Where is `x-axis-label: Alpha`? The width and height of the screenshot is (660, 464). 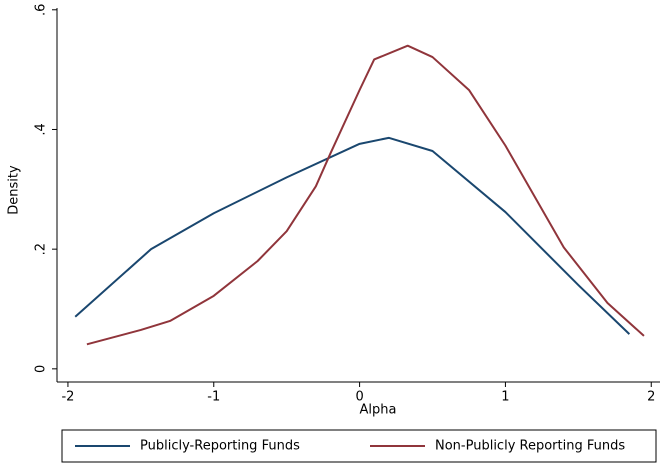
x-axis-label: Alpha is located at coordinates (378, 410).